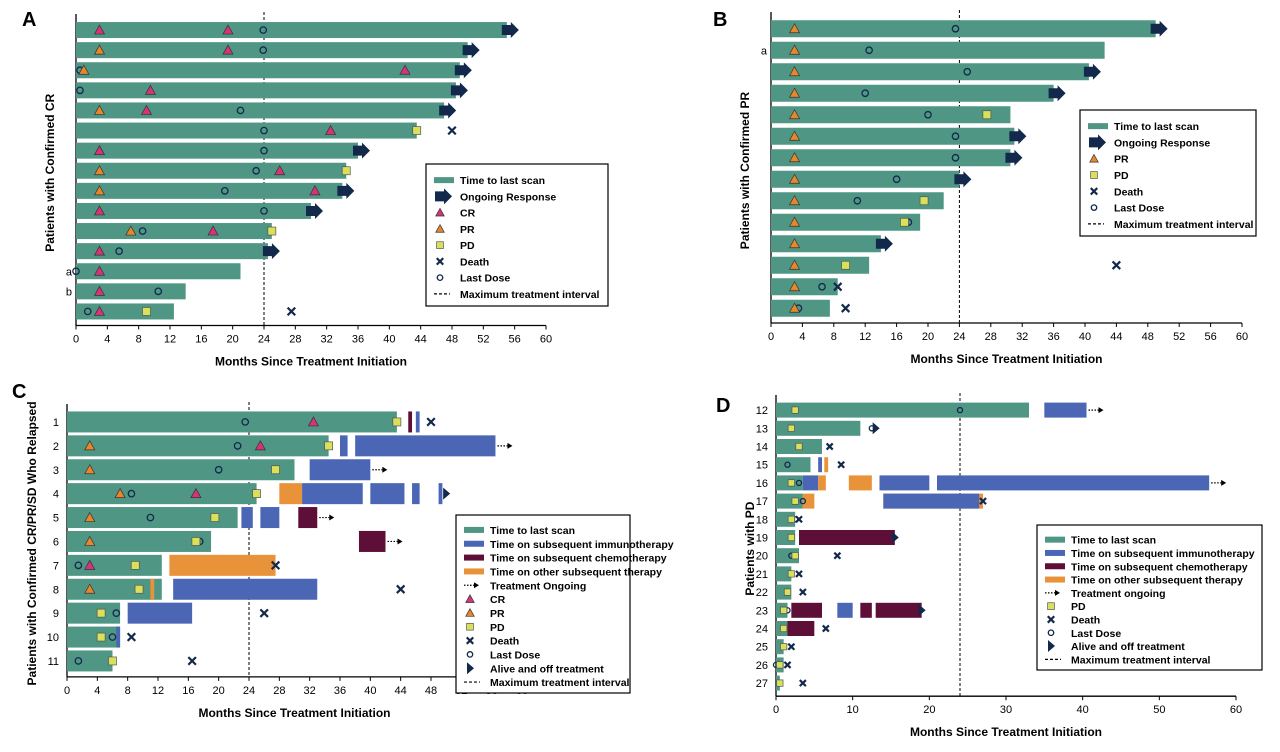  What do you see at coordinates (991, 337) in the screenshot?
I see `x-tick-label: 28` at bounding box center [991, 337].